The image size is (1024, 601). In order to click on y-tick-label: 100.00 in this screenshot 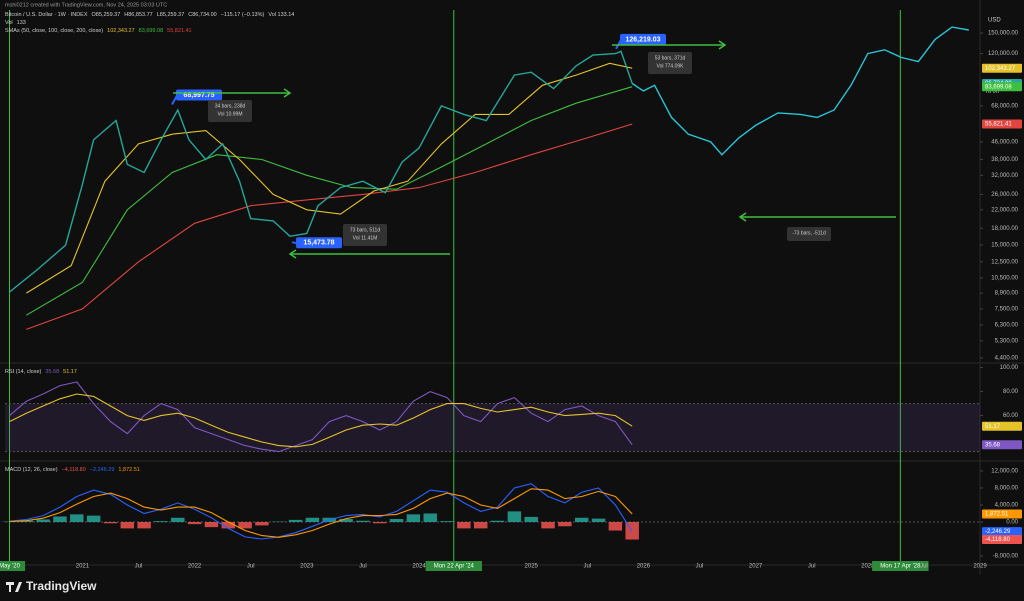, I will do `click(1009, 368)`.